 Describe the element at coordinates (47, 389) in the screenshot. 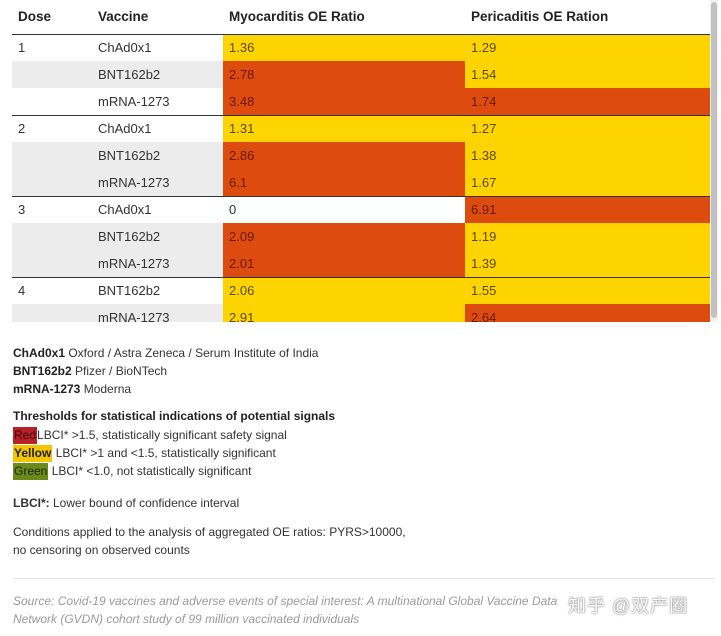

I see `legend-code: mRNA-1273` at that location.